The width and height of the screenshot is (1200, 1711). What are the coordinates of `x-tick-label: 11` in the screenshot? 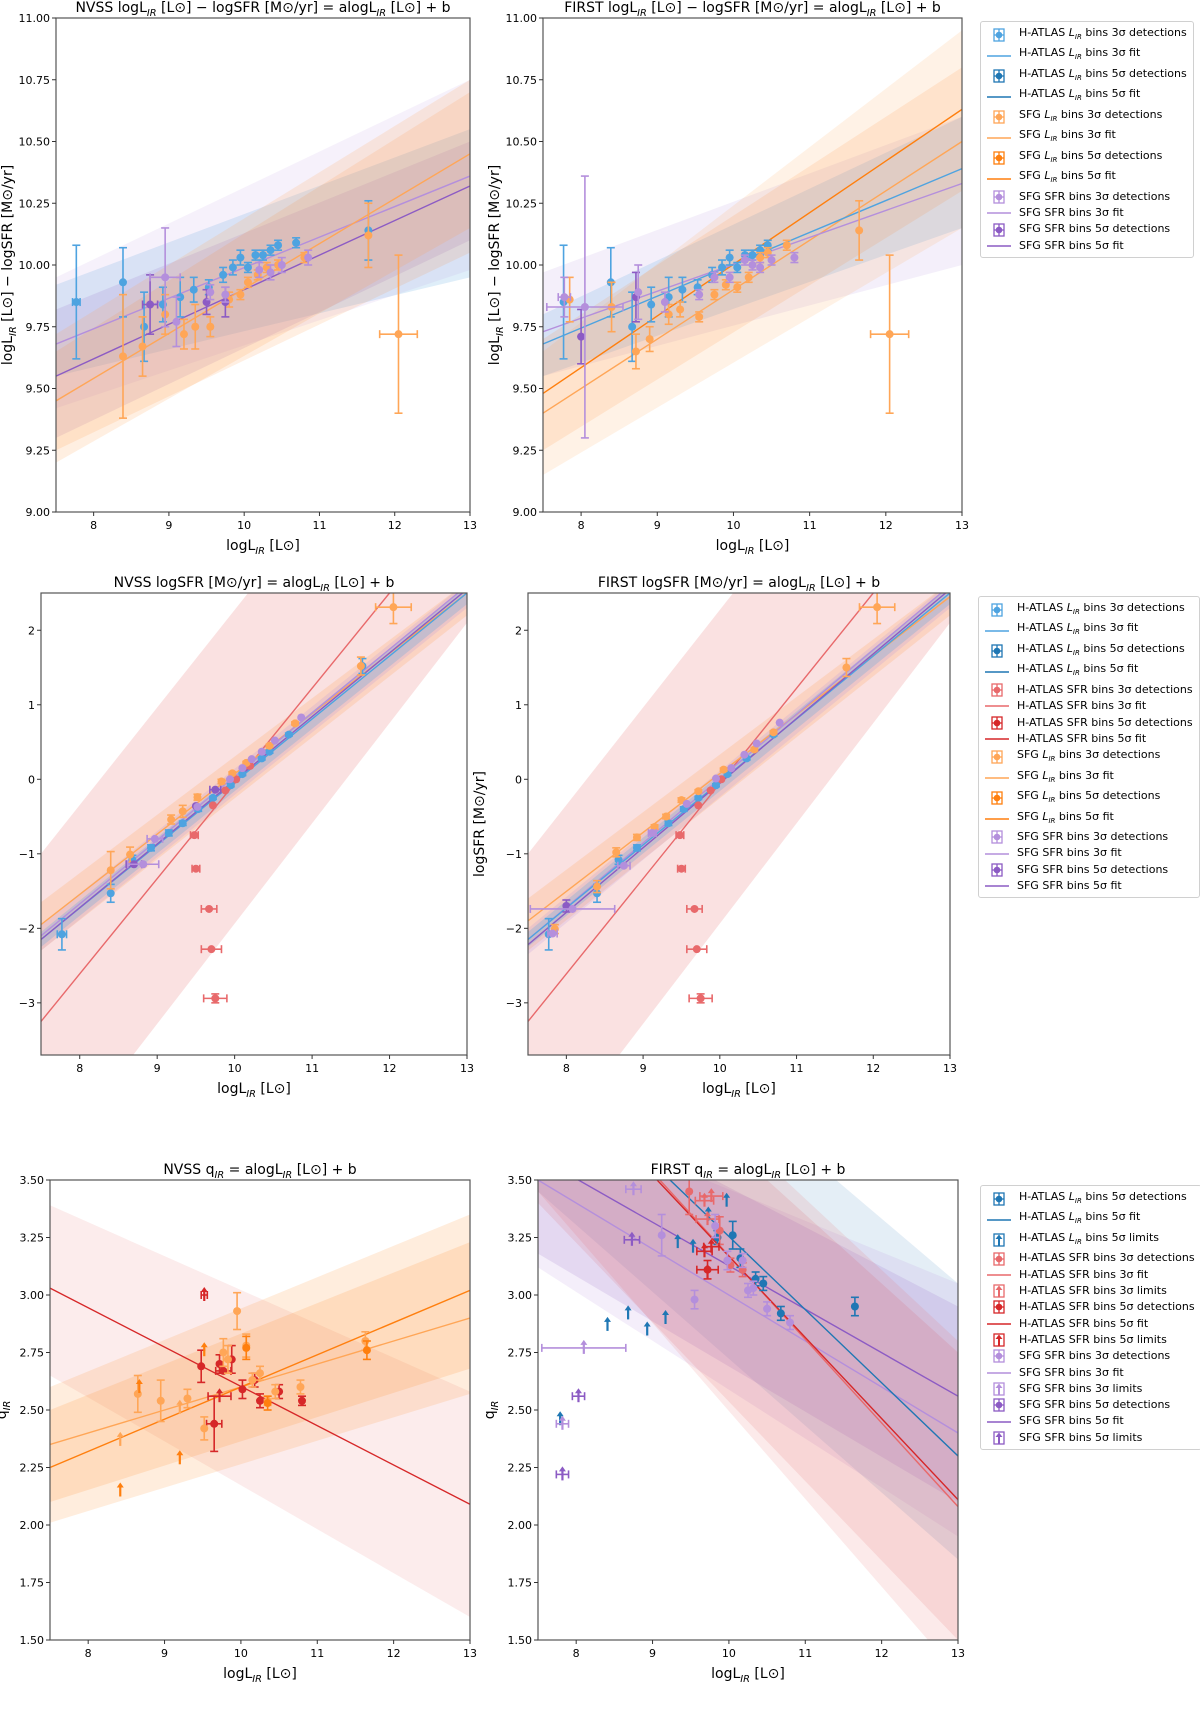 It's located at (317, 1653).